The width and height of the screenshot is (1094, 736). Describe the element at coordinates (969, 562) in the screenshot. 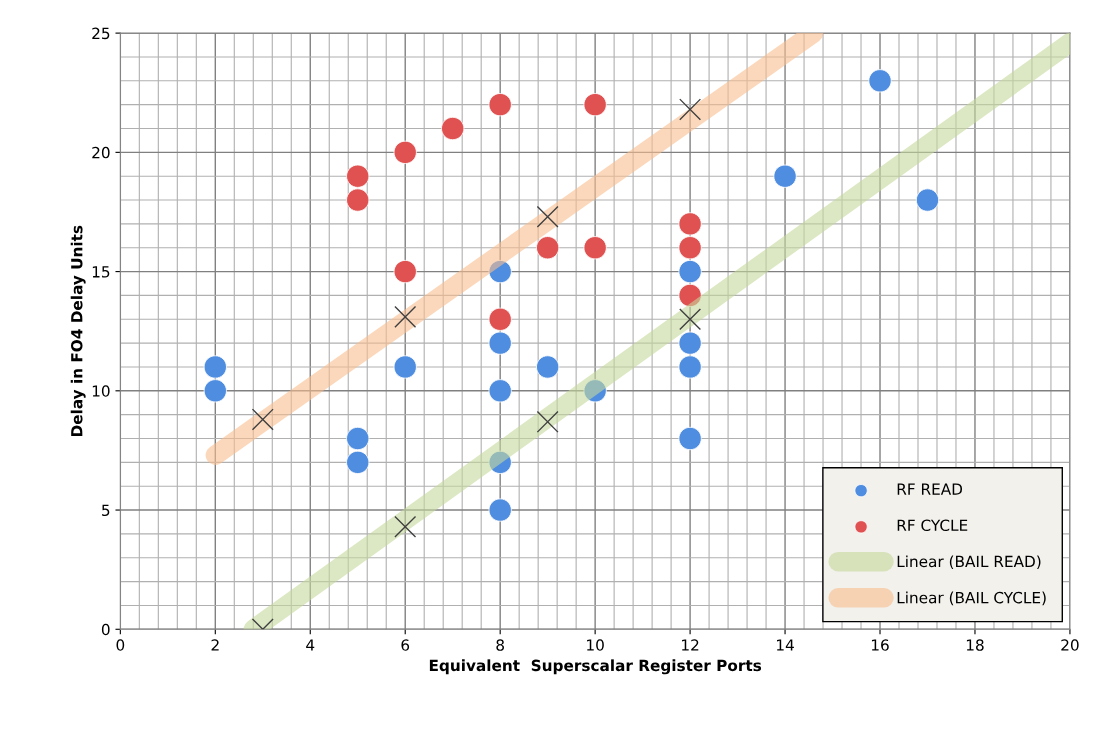

I see `legend-label: Linear (BAIL READ)` at that location.